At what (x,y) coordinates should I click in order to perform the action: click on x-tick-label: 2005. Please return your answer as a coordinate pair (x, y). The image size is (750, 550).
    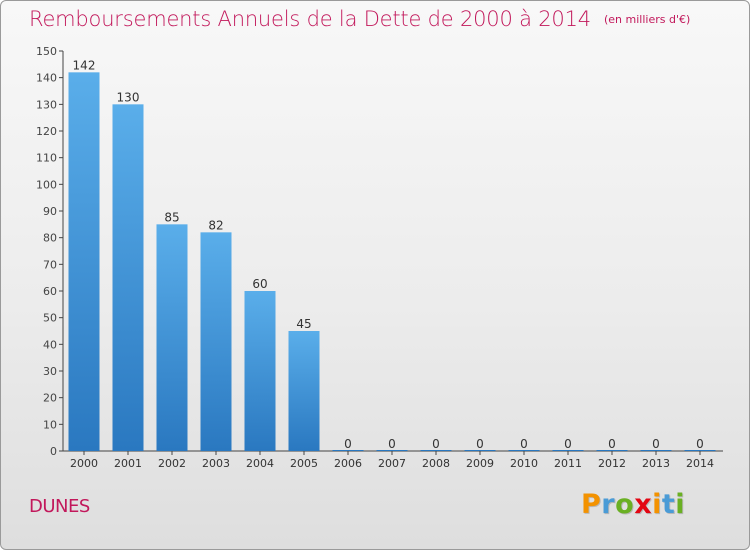
    Looking at the image, I should click on (304, 463).